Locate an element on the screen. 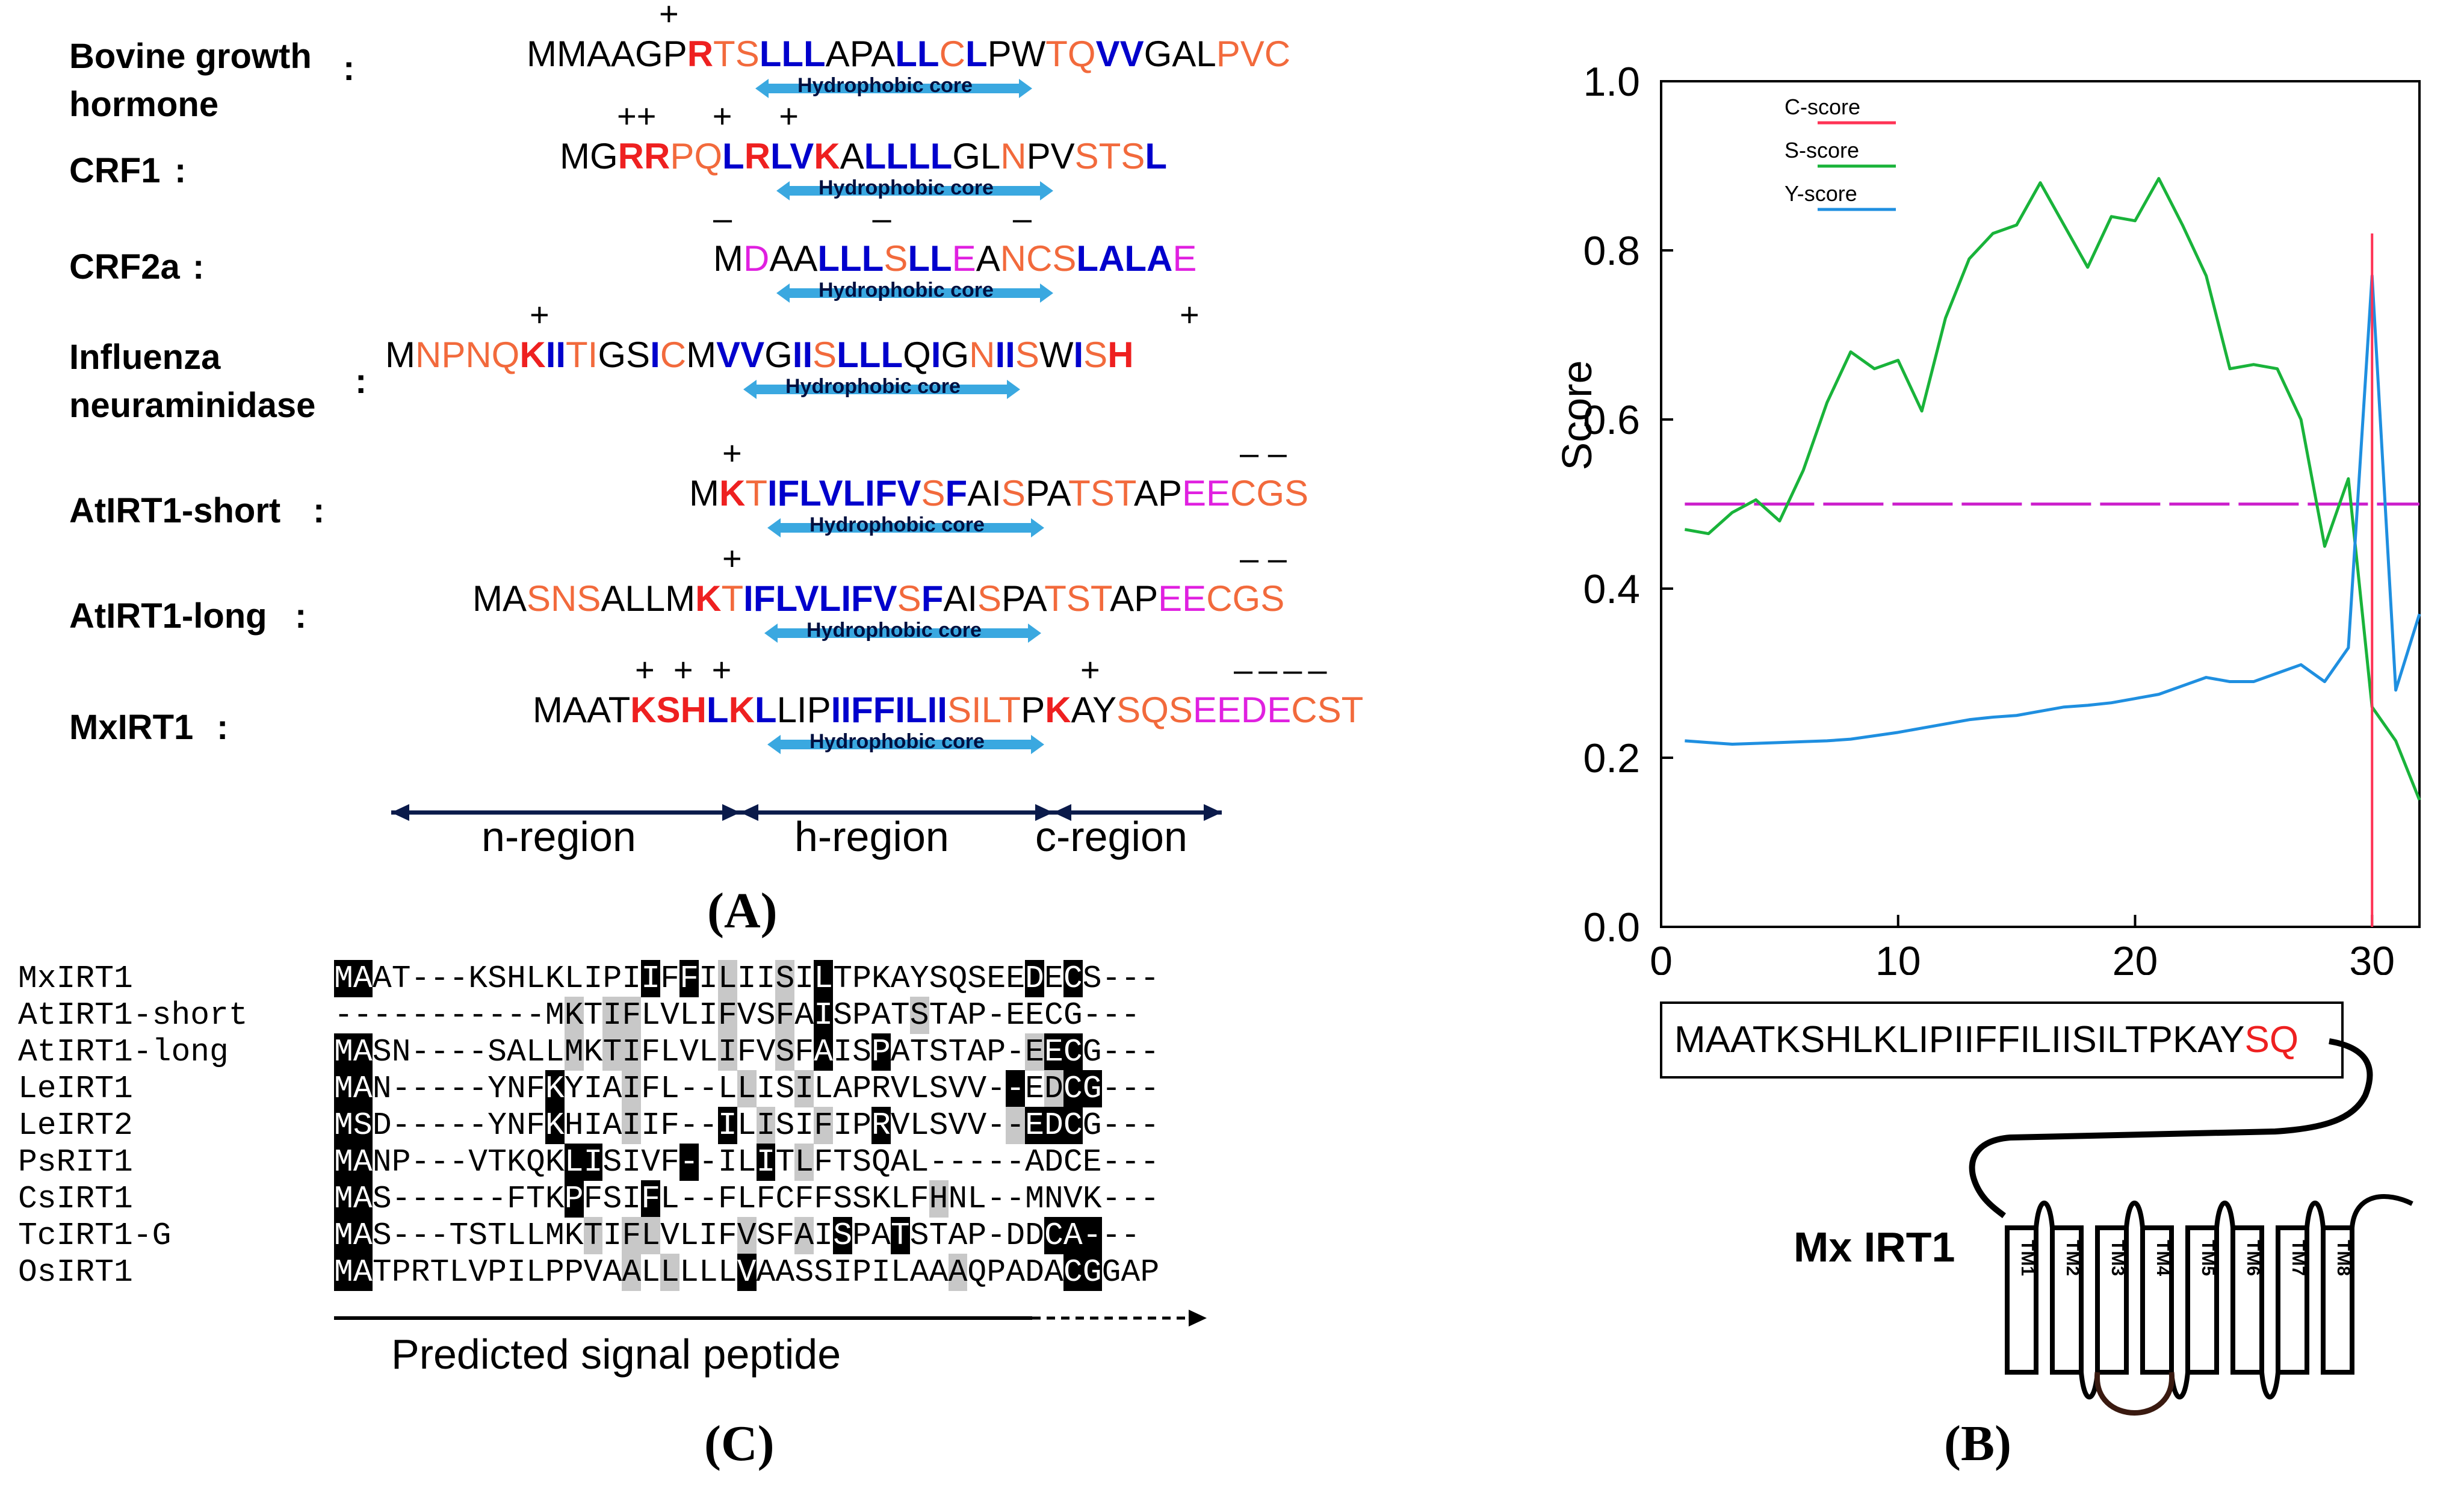  residue-group: G is located at coordinates (955, 355).